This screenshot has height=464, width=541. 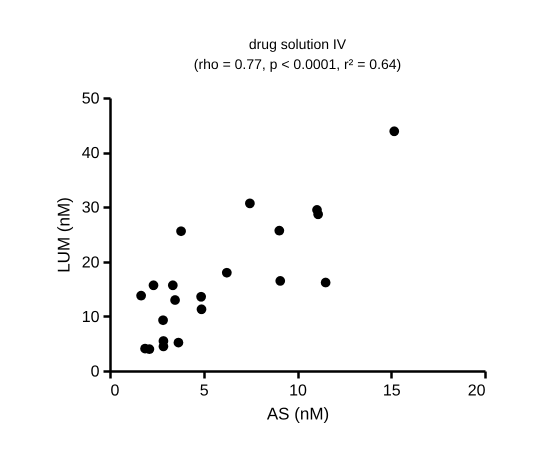 What do you see at coordinates (95, 372) in the screenshot?
I see `y-tick-label: 0` at bounding box center [95, 372].